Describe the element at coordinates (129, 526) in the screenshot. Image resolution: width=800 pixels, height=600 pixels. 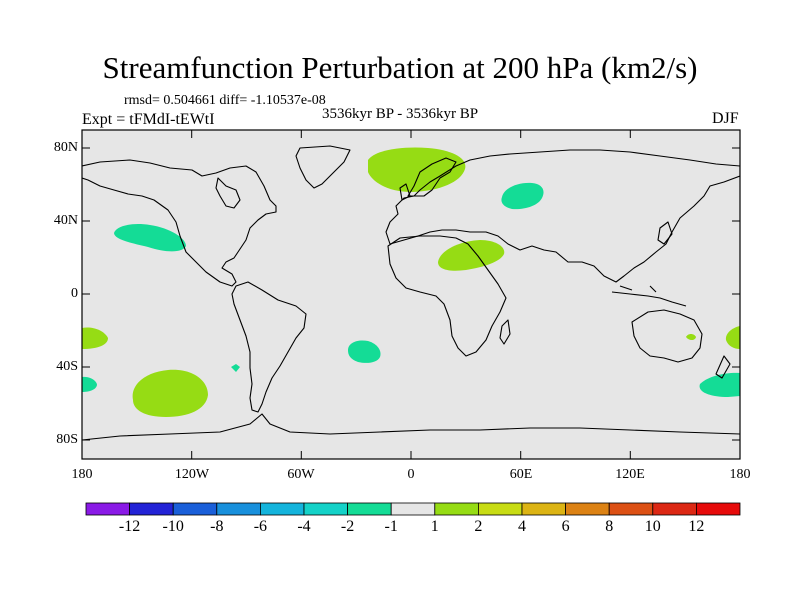
I see `colorbar-label: -12` at that location.